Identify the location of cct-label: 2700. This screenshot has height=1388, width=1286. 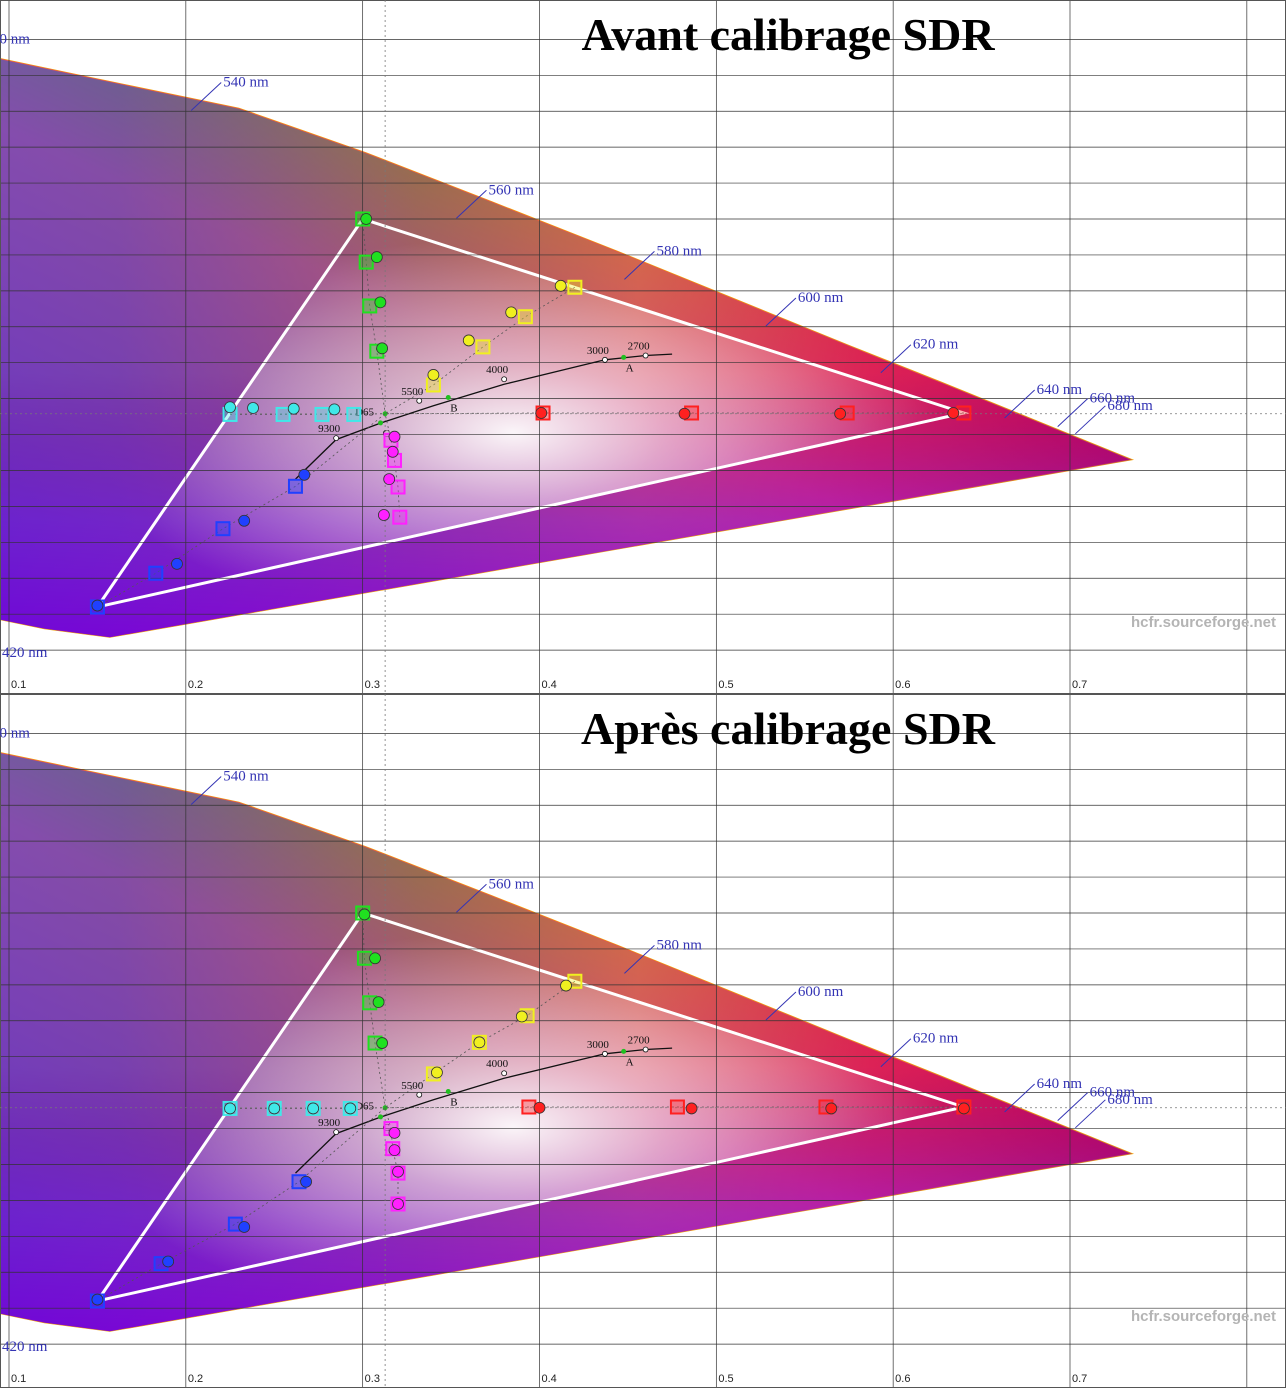
(639, 1041).